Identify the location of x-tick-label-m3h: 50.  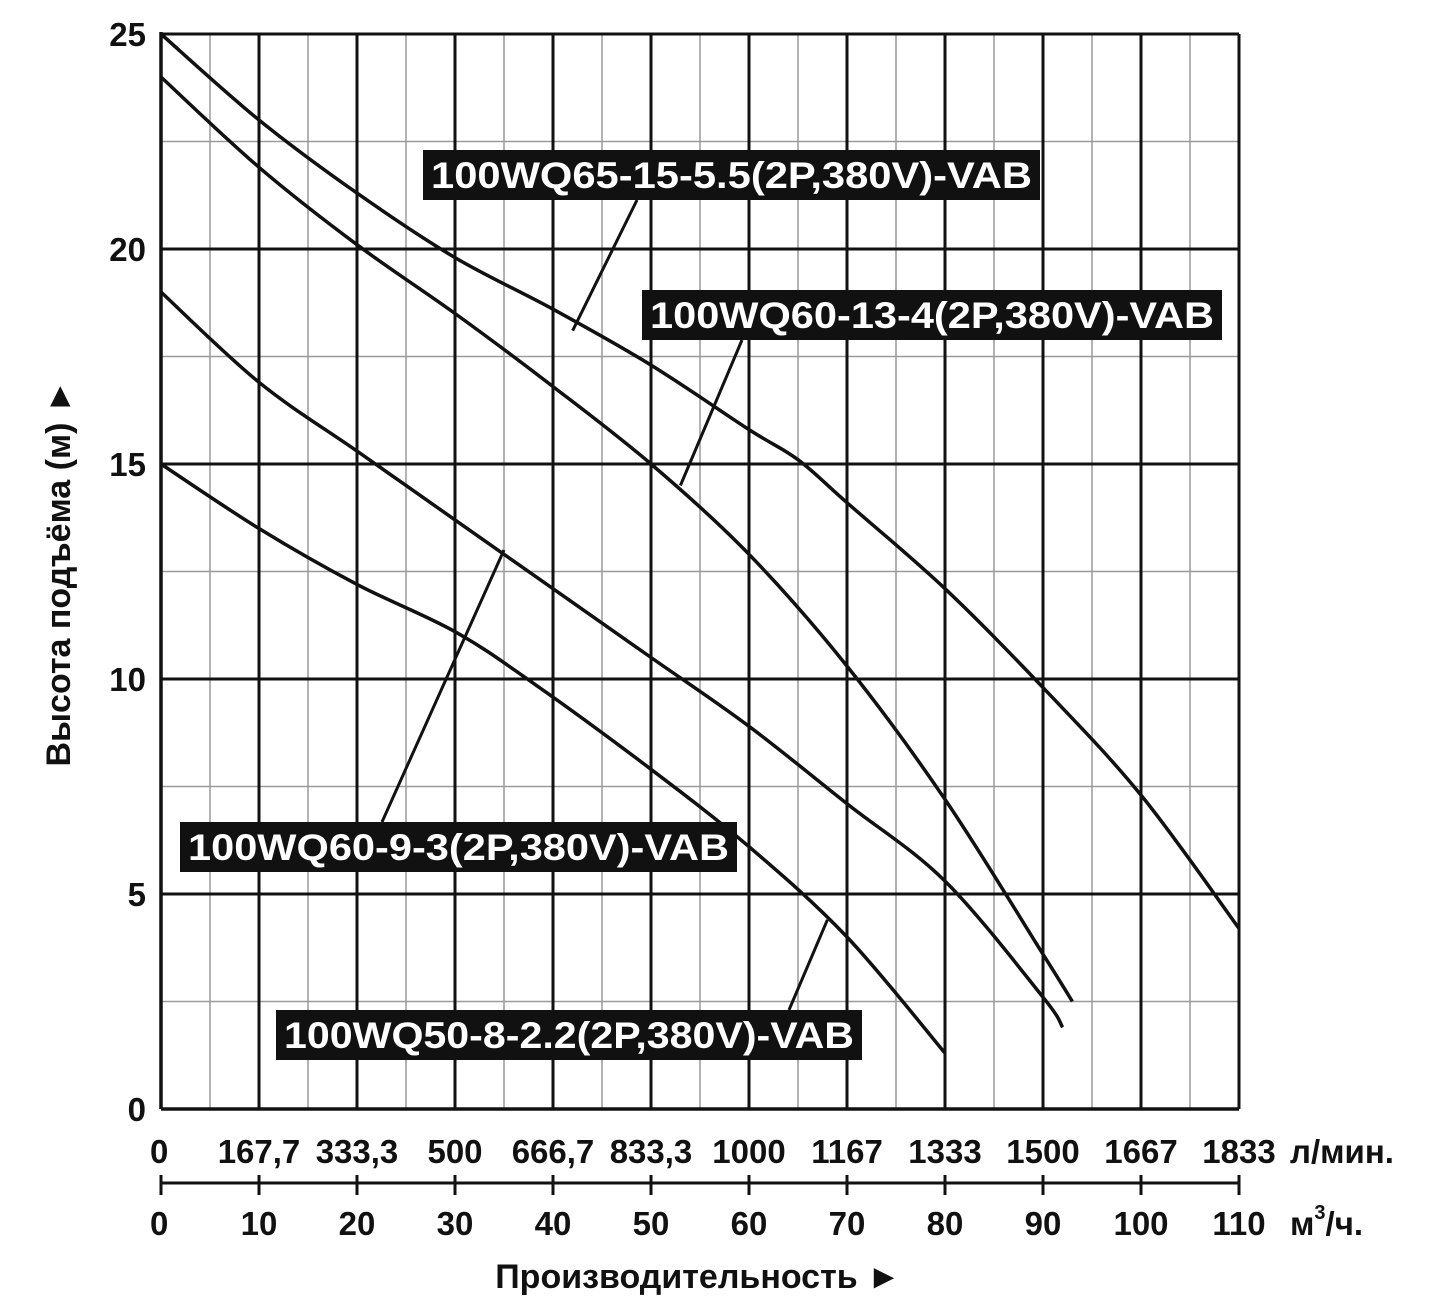
(651, 1223).